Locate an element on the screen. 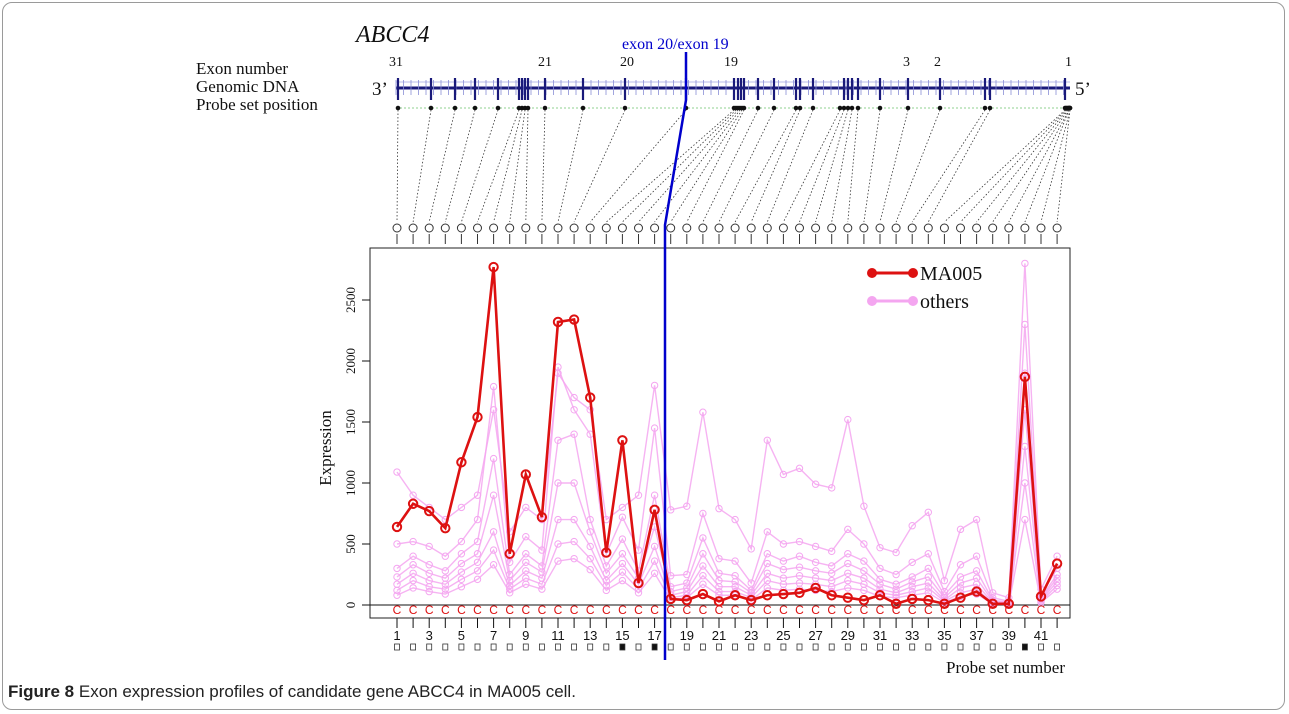 This screenshot has height=714, width=1289. row-label-probe-set-position: Probe set position is located at coordinates (257, 104).